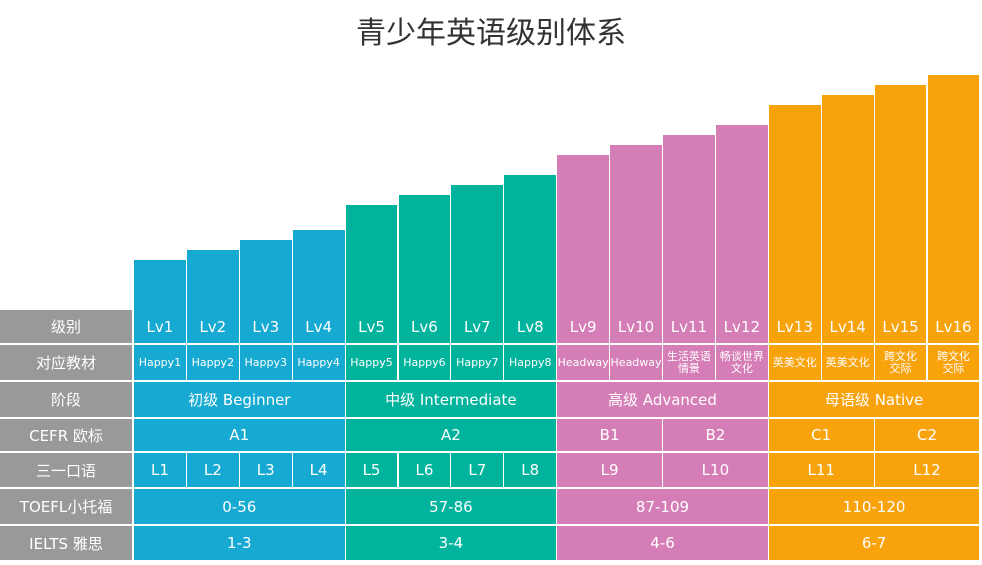  Describe the element at coordinates (318, 362) in the screenshot. I see `textbook-cell: Happy4` at that location.